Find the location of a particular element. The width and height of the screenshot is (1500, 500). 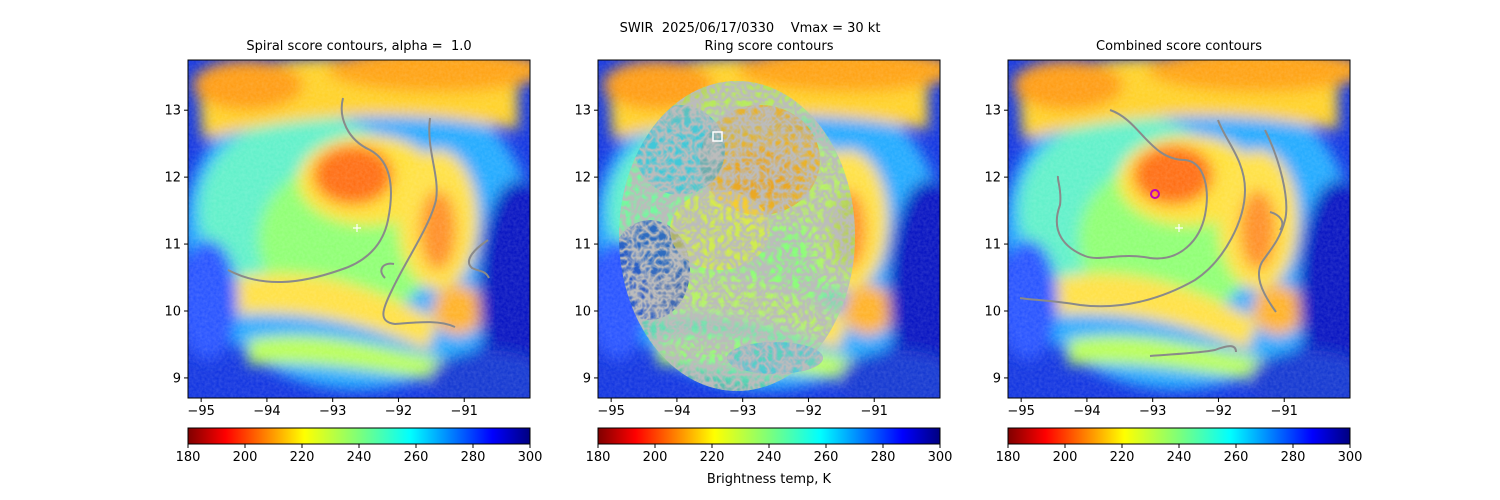

panel-3-axes: −95 −94 −93 −92 −91 9 10 11 12 13 is located at coordinates (1140, 261).